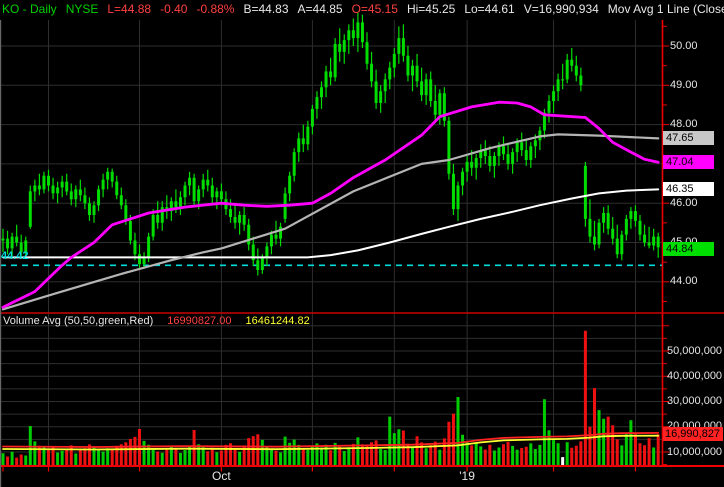  What do you see at coordinates (684, 45) in the screenshot?
I see `price-axis-label: 50.00` at bounding box center [684, 45].